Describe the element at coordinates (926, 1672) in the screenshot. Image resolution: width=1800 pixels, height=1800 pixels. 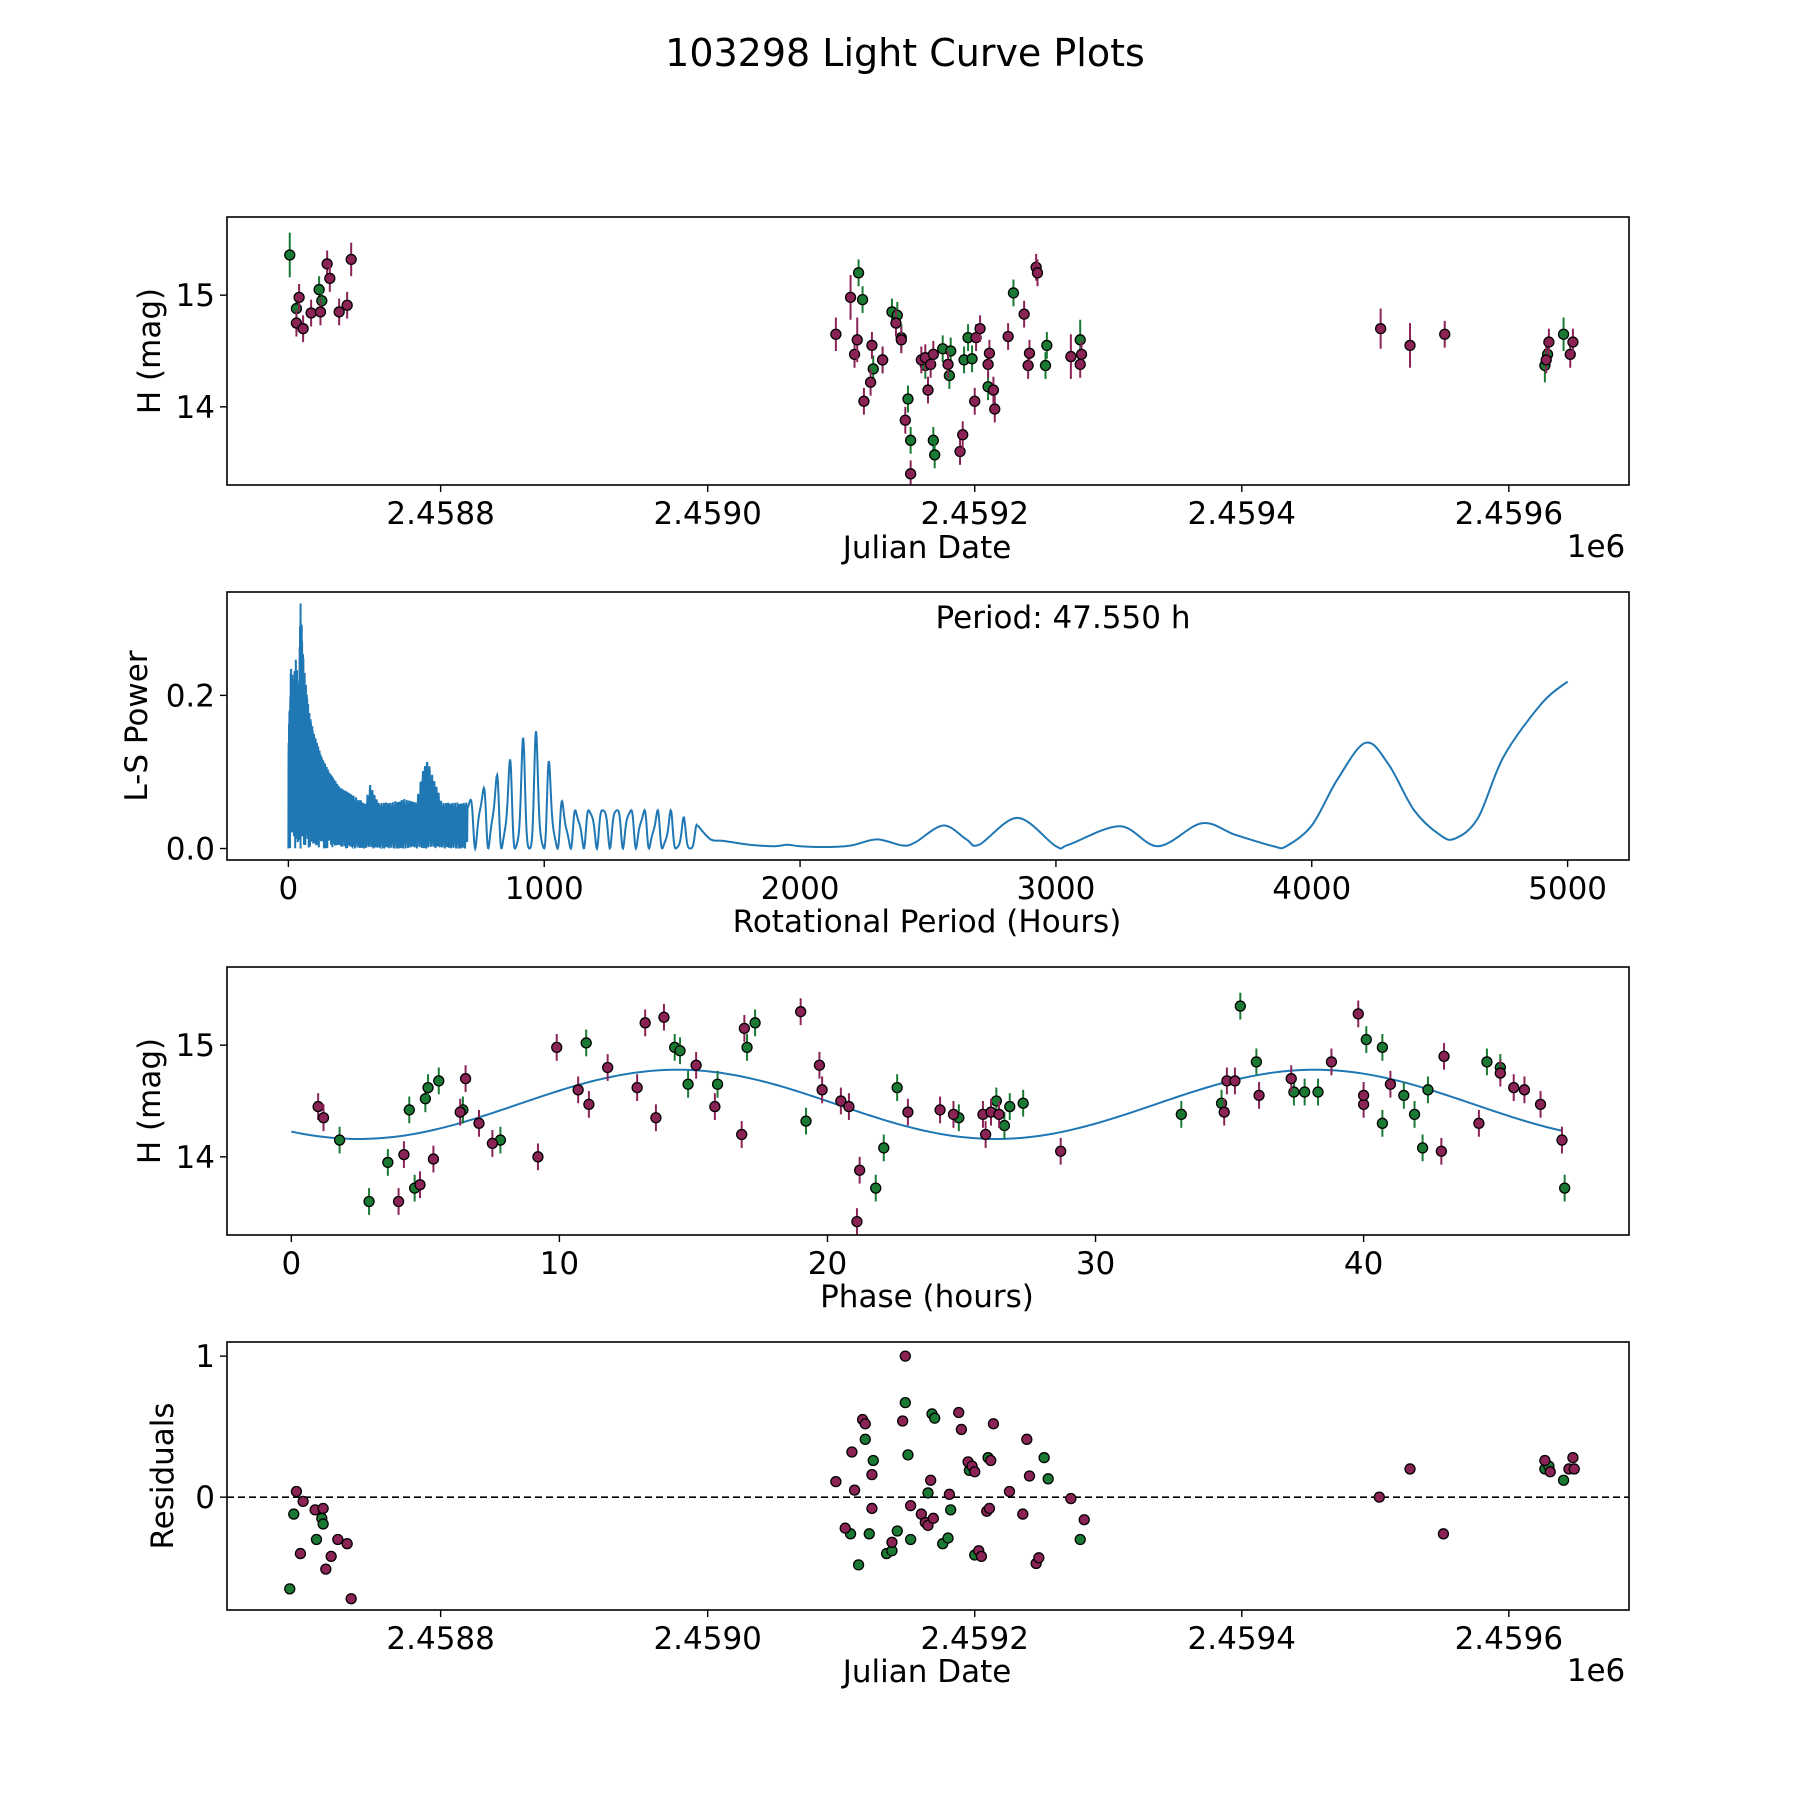
I see `residuals-xlabel: Julian Date` at that location.